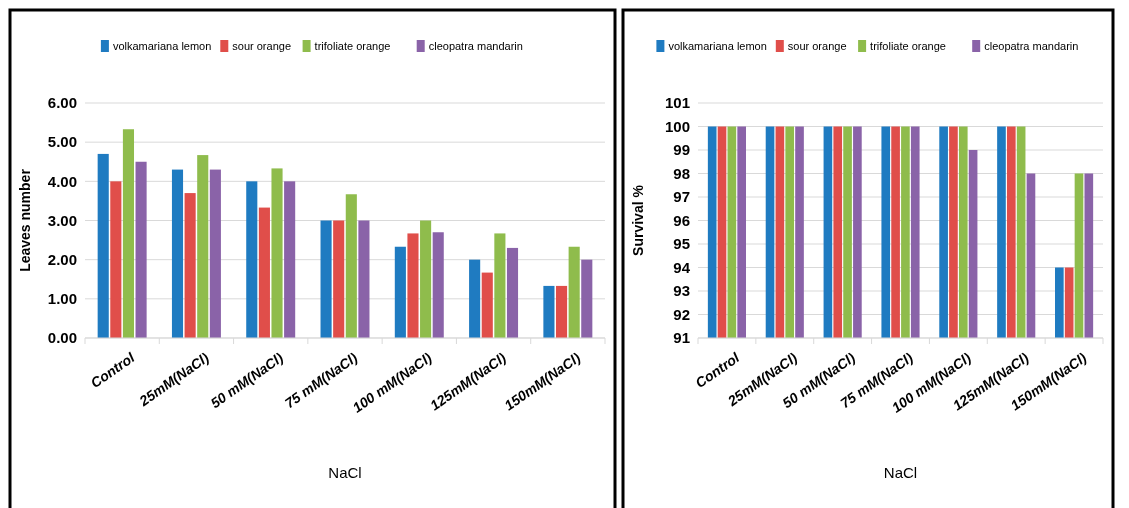 The height and width of the screenshot is (508, 1129). I want to click on y-axis-title: Leaves number, so click(25, 220).